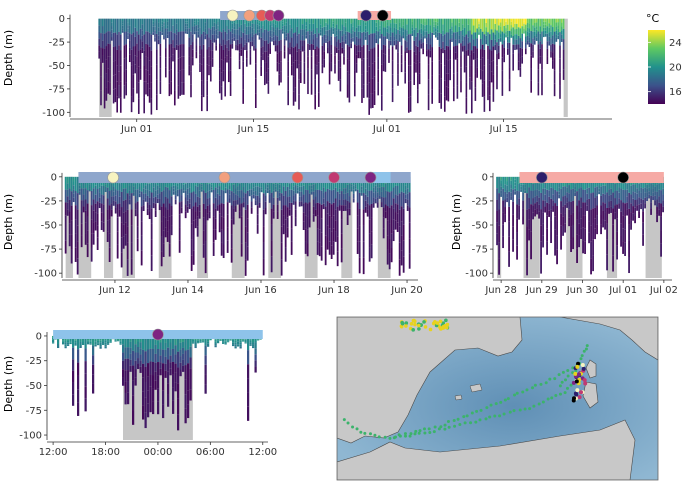 This screenshot has height=482, width=685. Describe the element at coordinates (480, 201) in the screenshot. I see `y-tick-label: -25` at that location.